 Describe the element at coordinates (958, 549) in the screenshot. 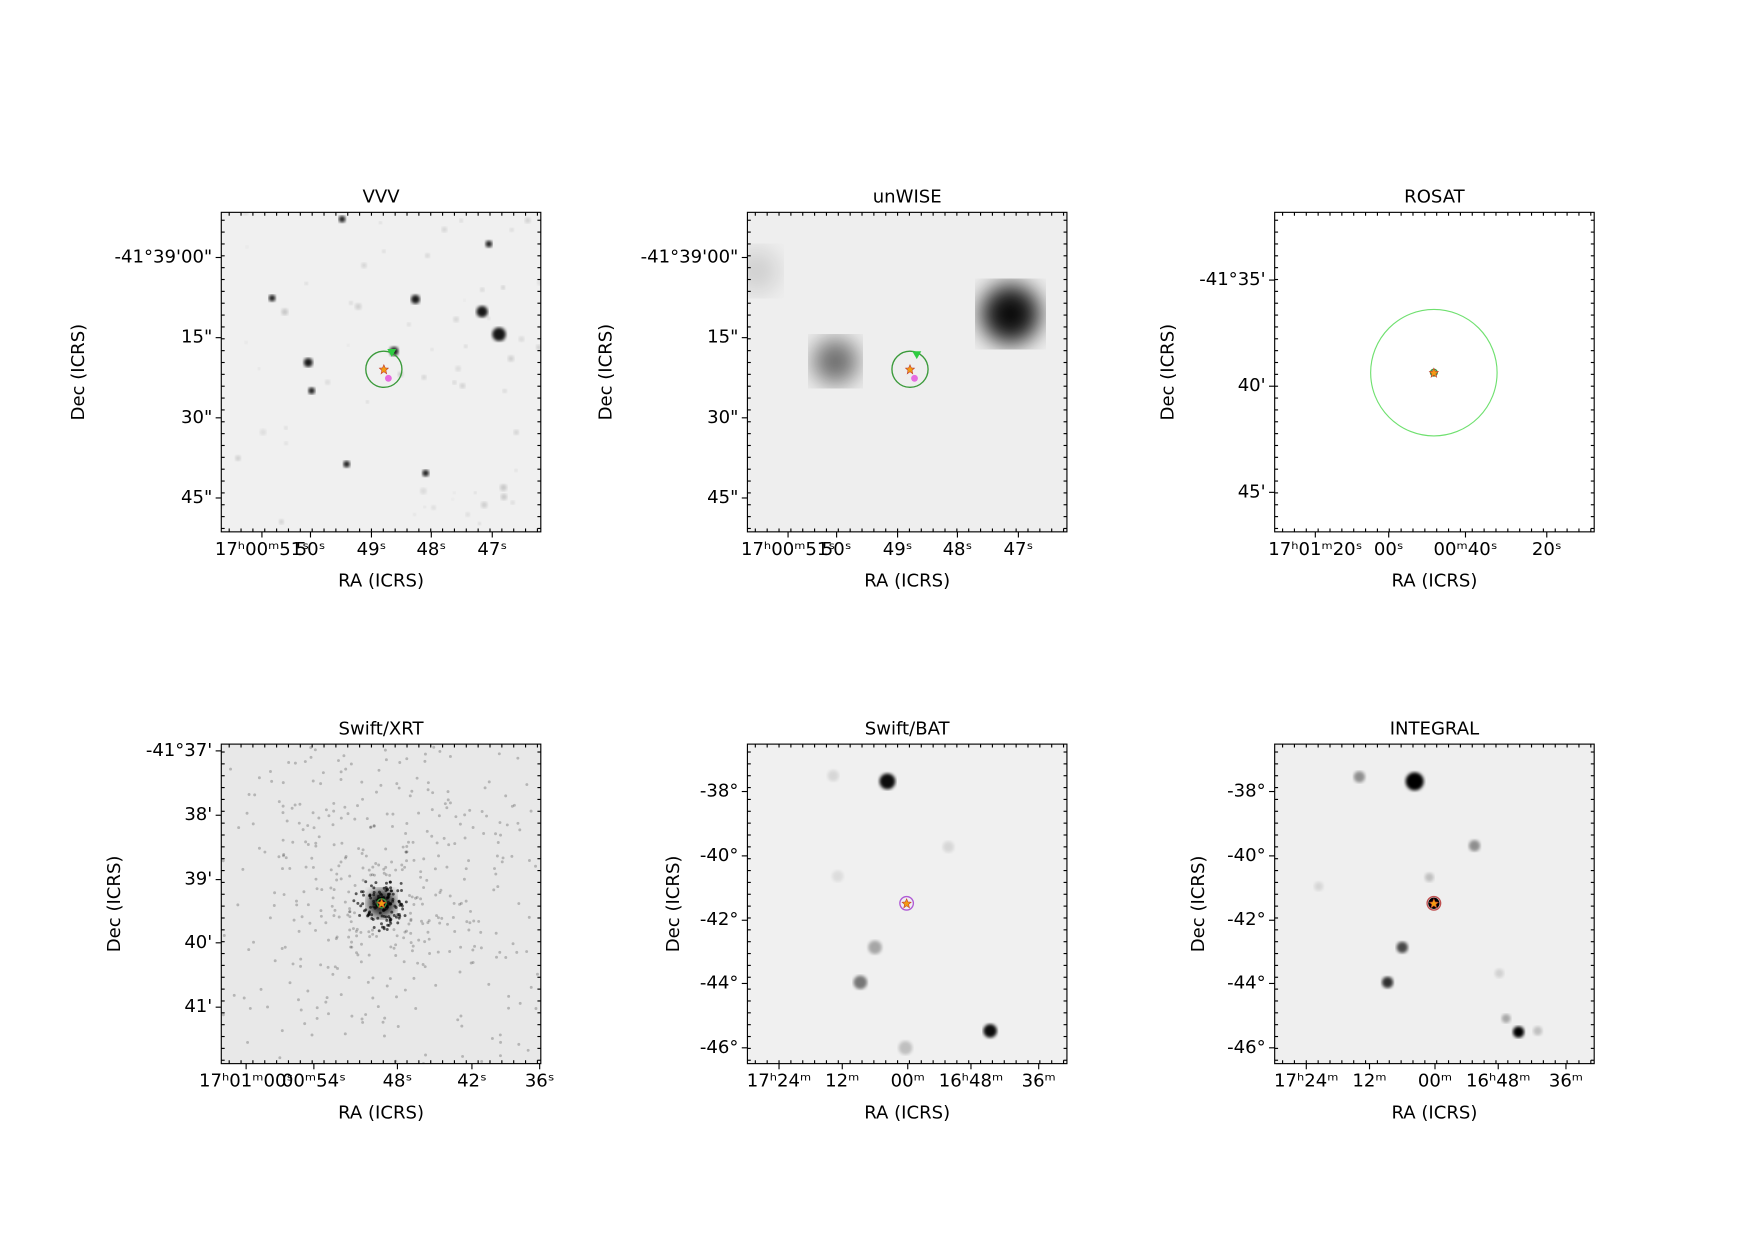

I see `x-tick-label: 48ˢ` at that location.